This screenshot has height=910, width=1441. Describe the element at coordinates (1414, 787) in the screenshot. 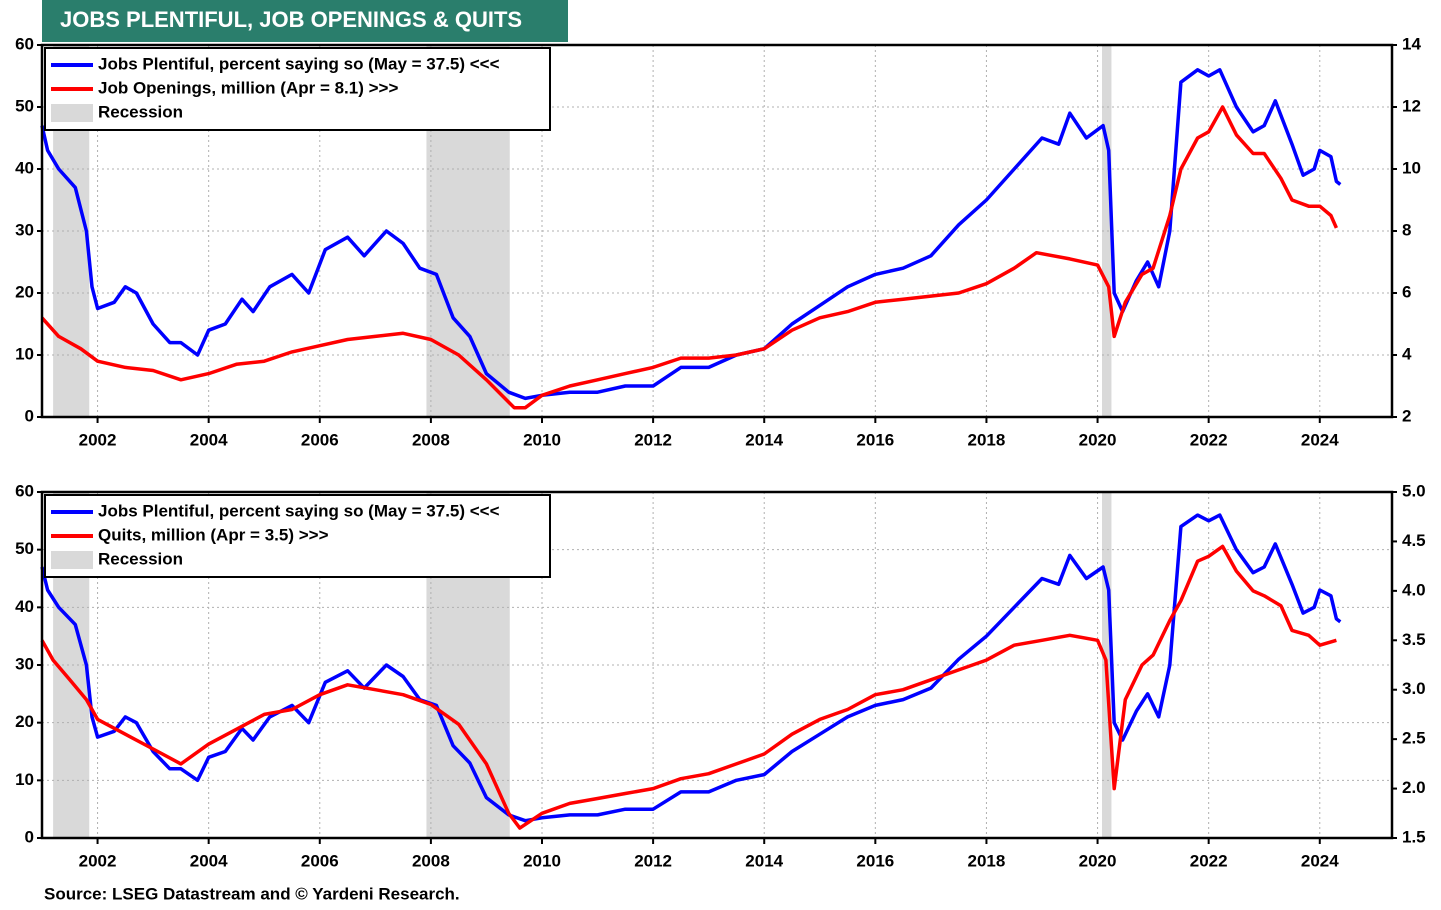

I see `y2-tick-label: 2.0` at that location.